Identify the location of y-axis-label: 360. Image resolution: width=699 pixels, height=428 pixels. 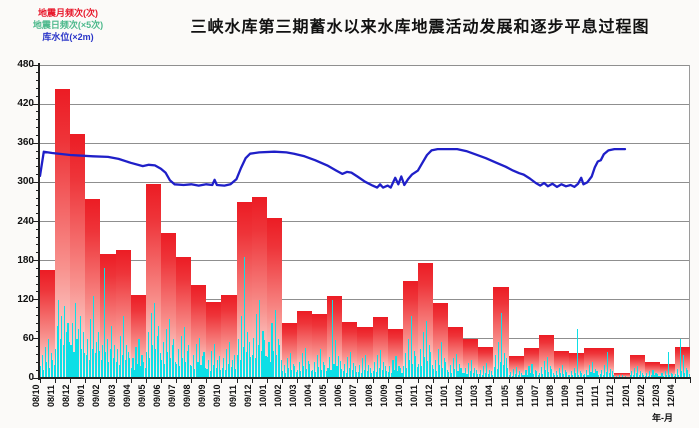
(25, 143).